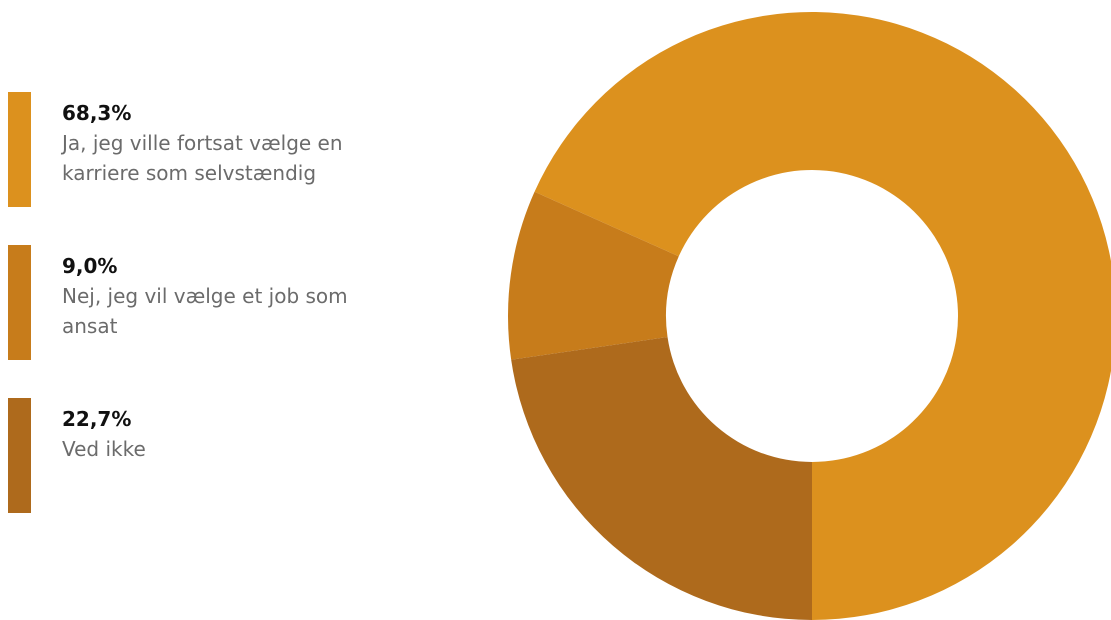  I want to click on legend-label: Ved ikke, so click(104, 449).